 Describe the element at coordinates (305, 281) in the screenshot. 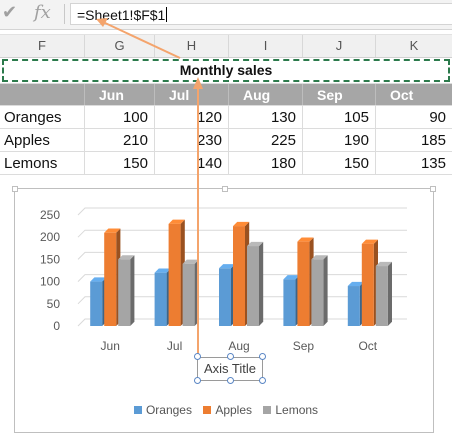

I see `bar-apples-sep` at that location.